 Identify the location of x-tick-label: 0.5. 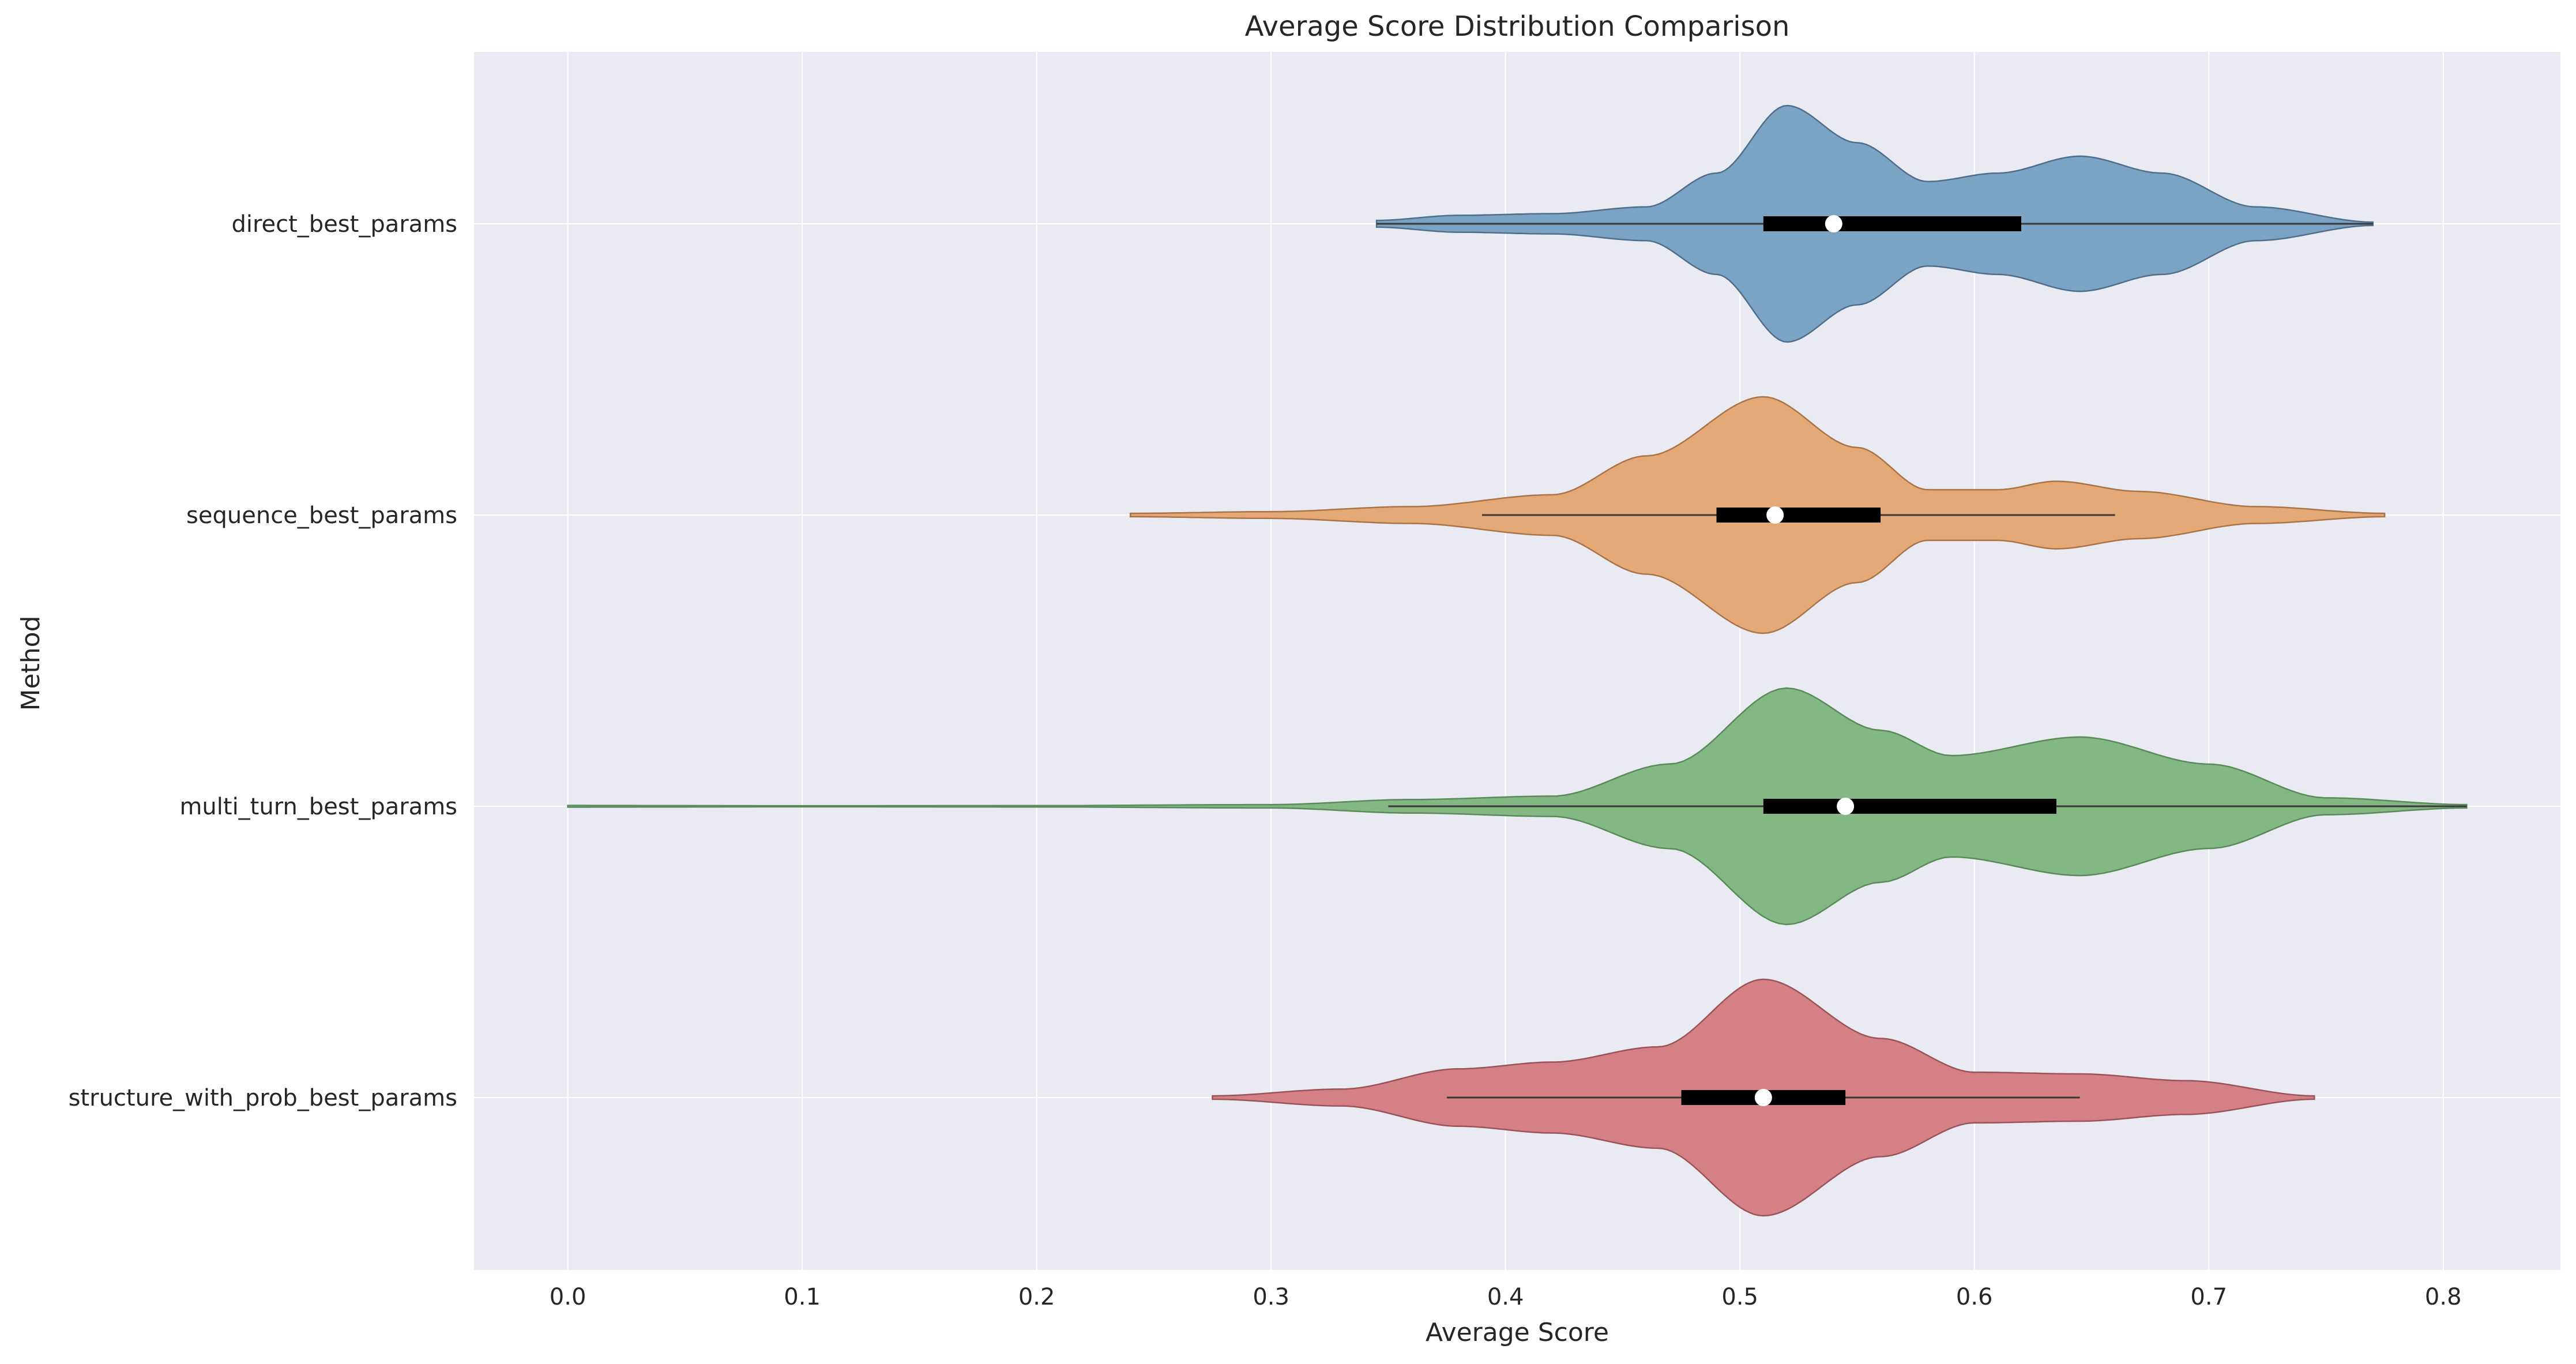
(1739, 1297).